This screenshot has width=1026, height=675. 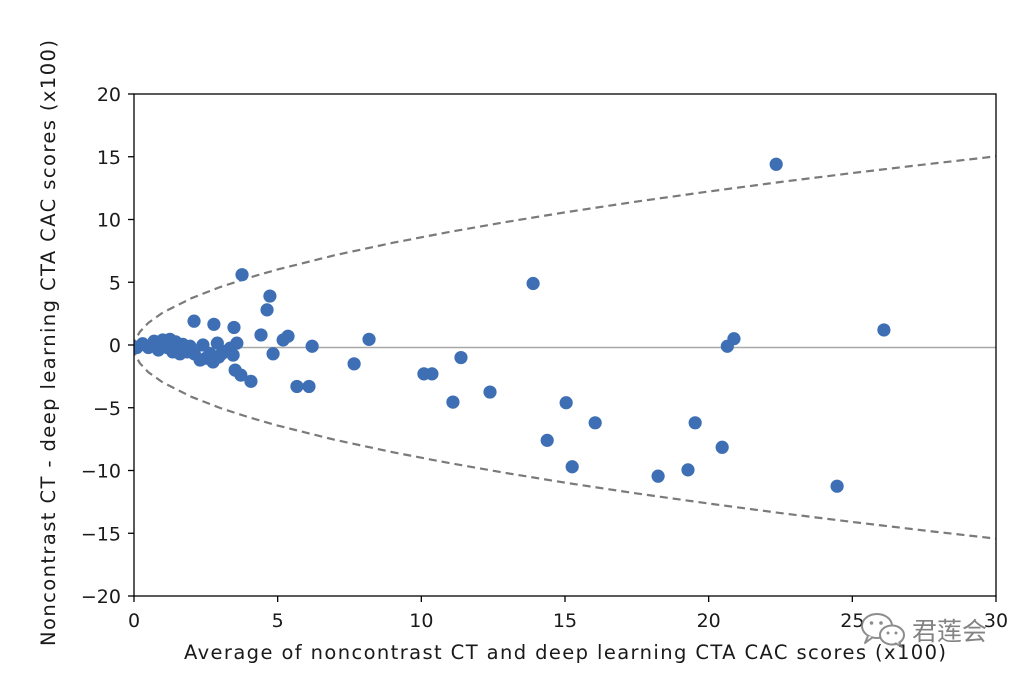 I want to click on x-tick-label: 30, so click(x=996, y=621).